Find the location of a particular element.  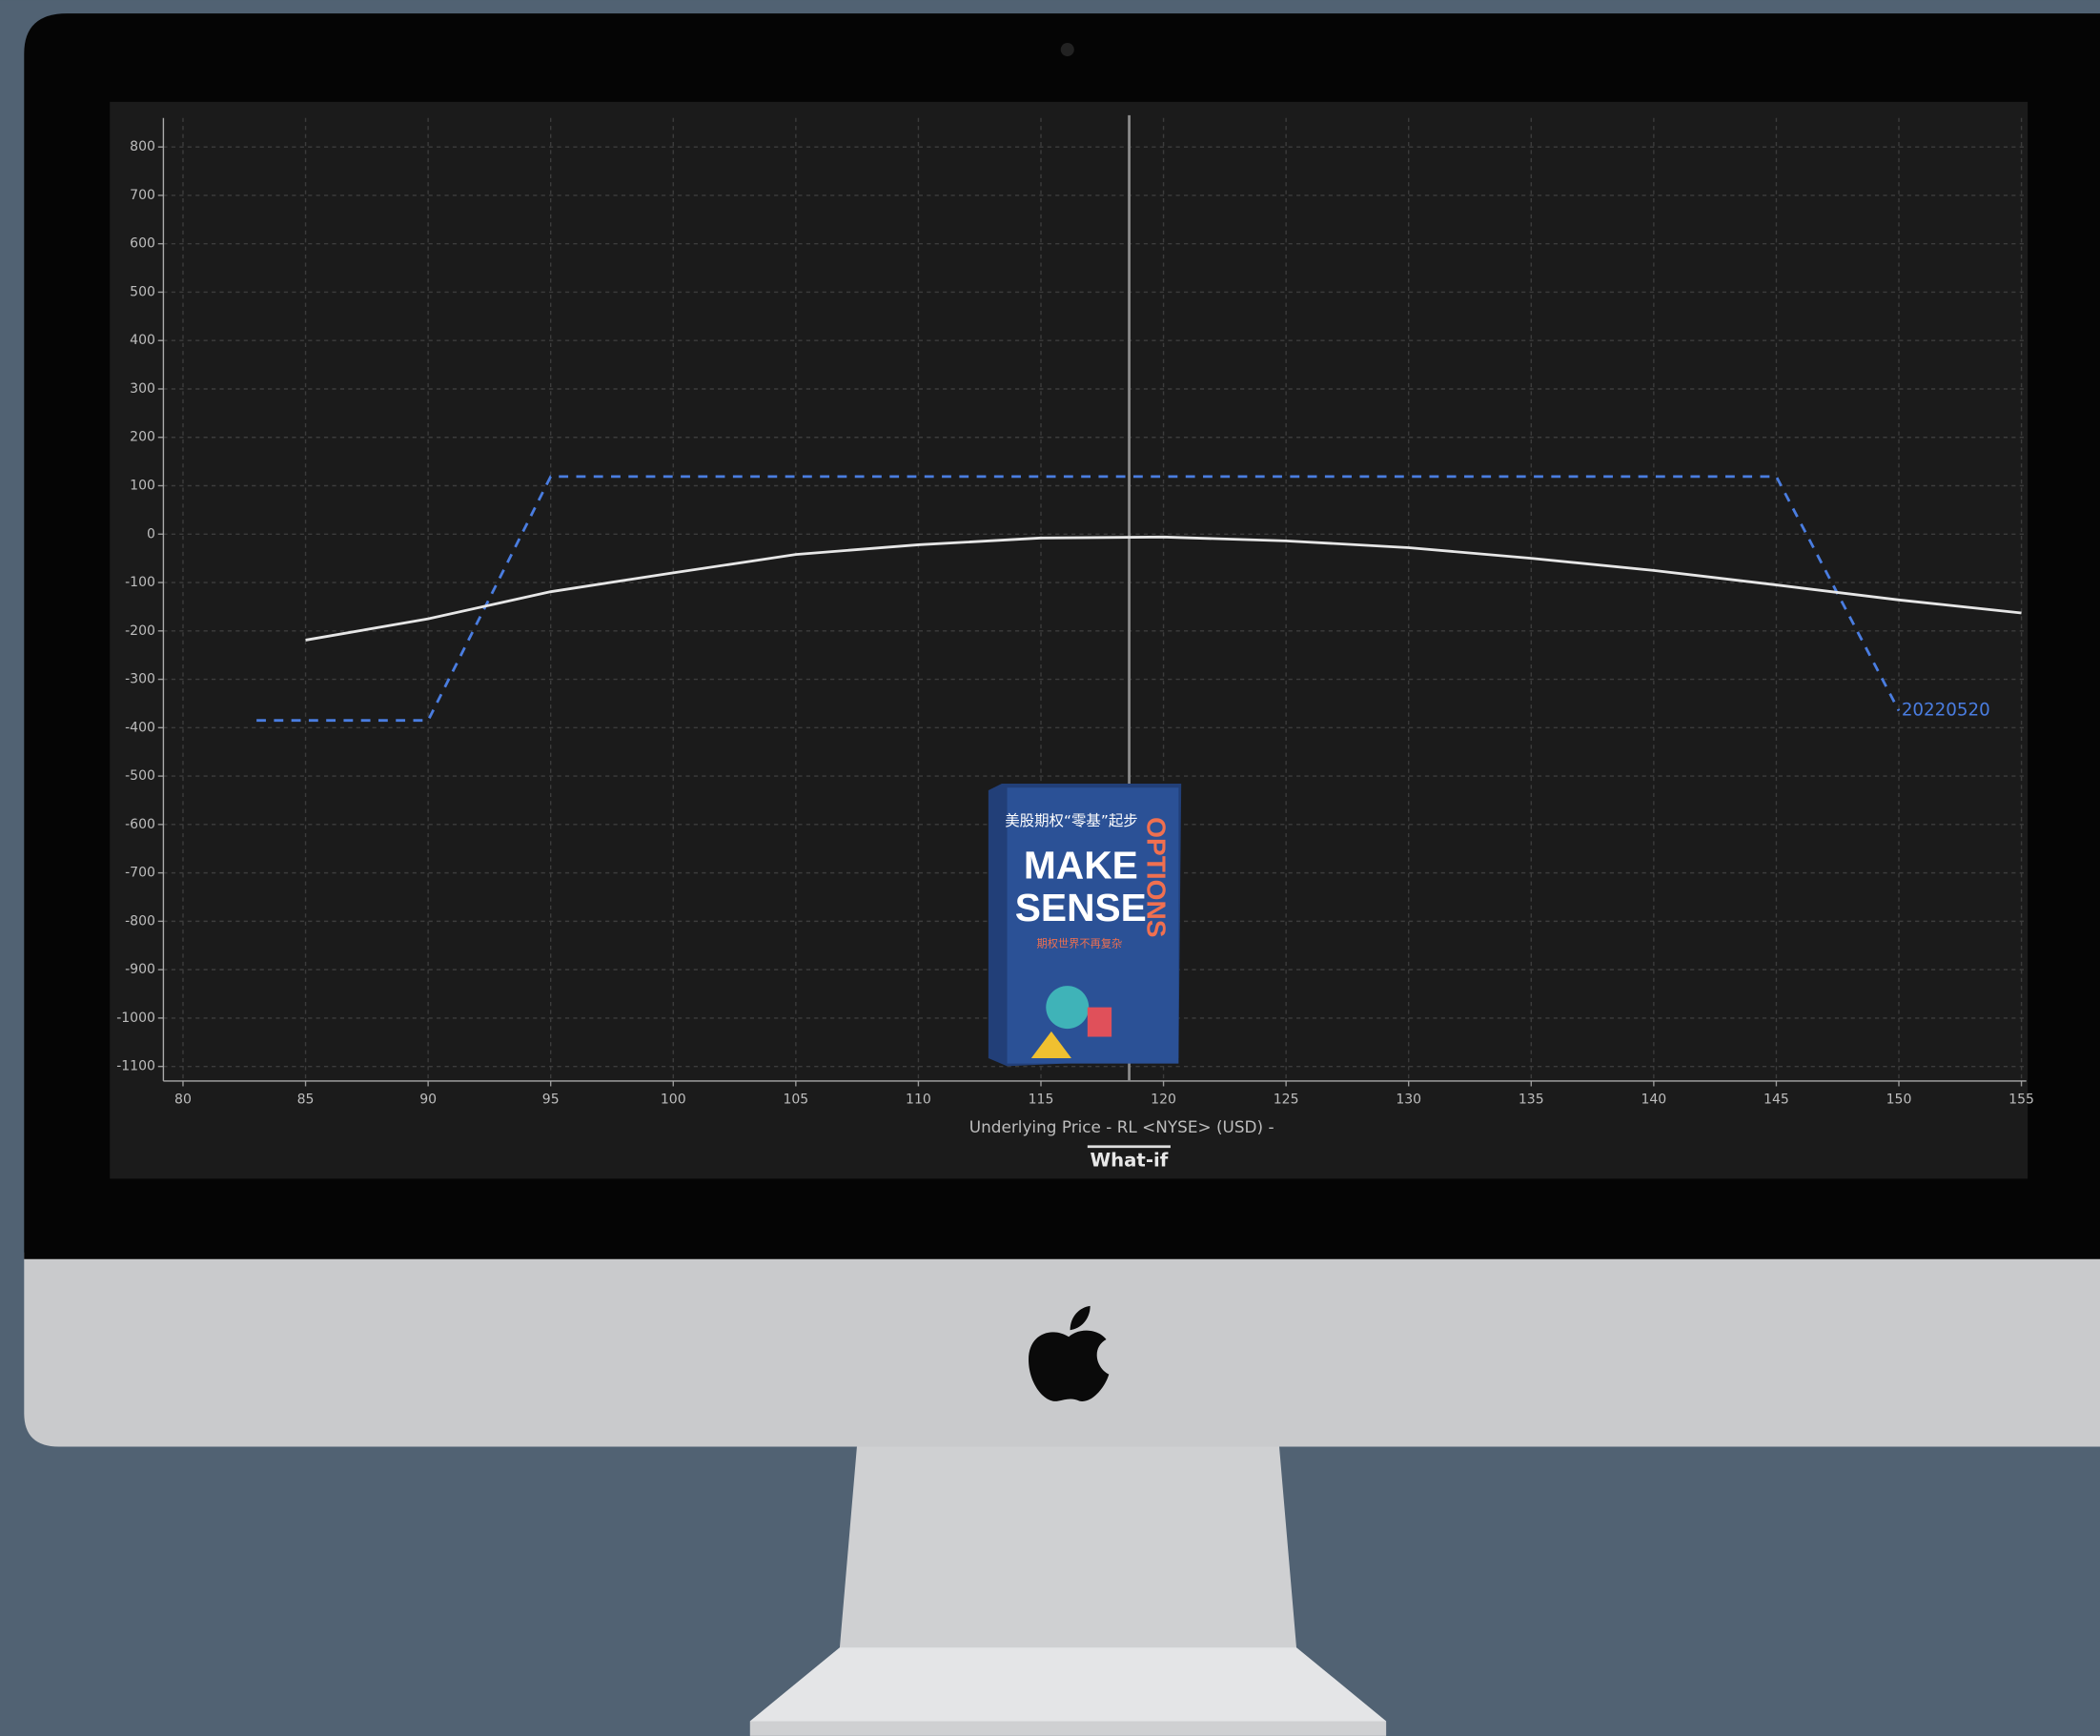

y-tick-label: 0 is located at coordinates (151, 533).